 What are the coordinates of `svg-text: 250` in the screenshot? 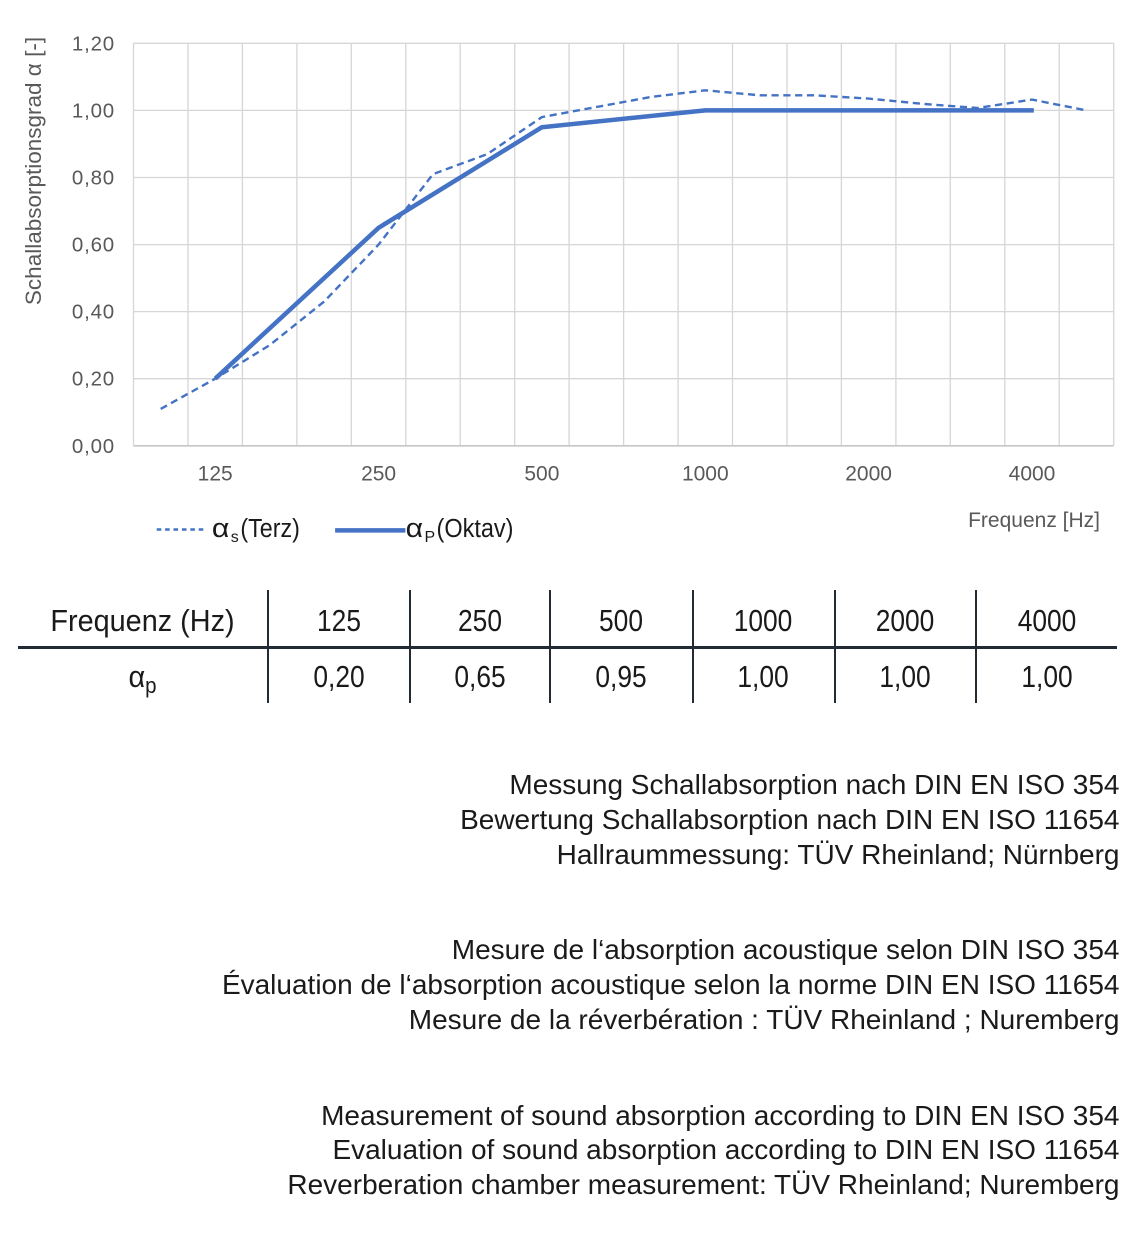 It's located at (378, 474).